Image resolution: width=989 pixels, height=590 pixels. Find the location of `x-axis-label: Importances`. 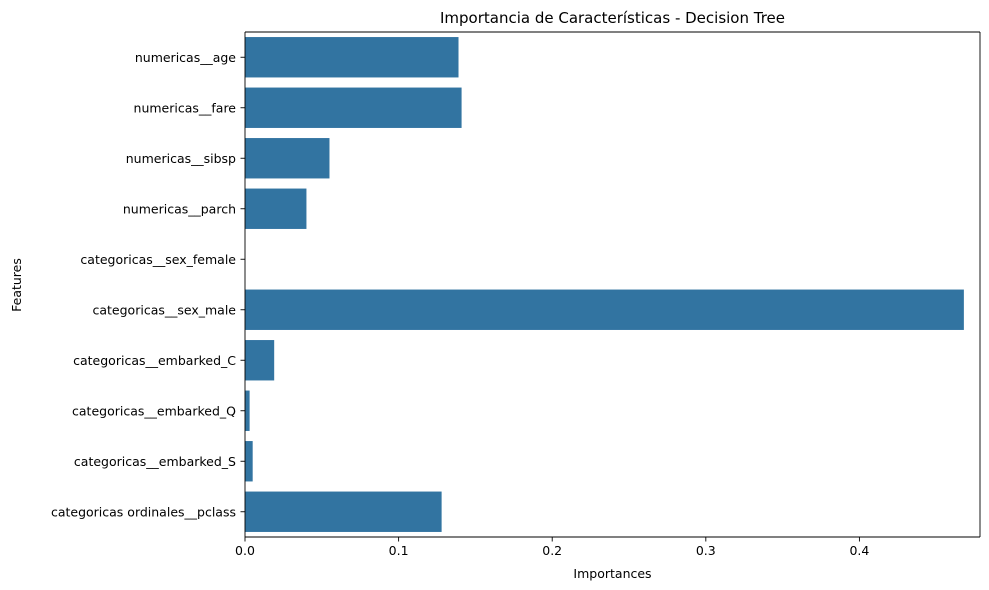

x-axis-label: Importances is located at coordinates (612, 573).